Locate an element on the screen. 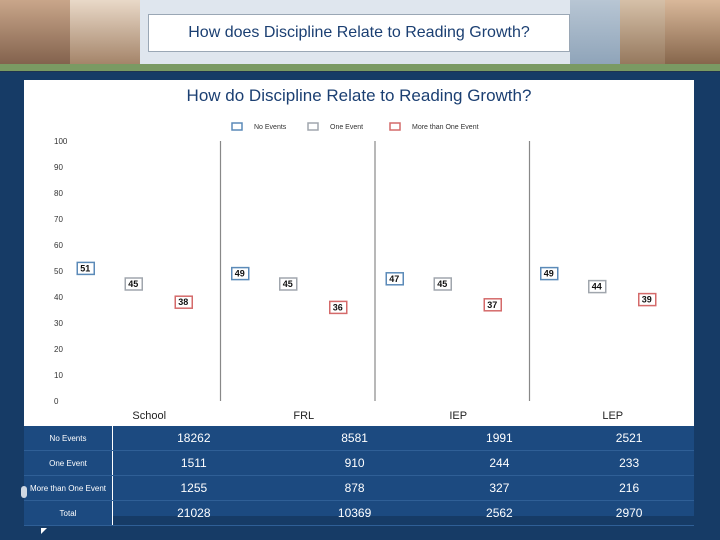 The height and width of the screenshot is (540, 720). corner-triangle-icon is located at coordinates (44, 531).